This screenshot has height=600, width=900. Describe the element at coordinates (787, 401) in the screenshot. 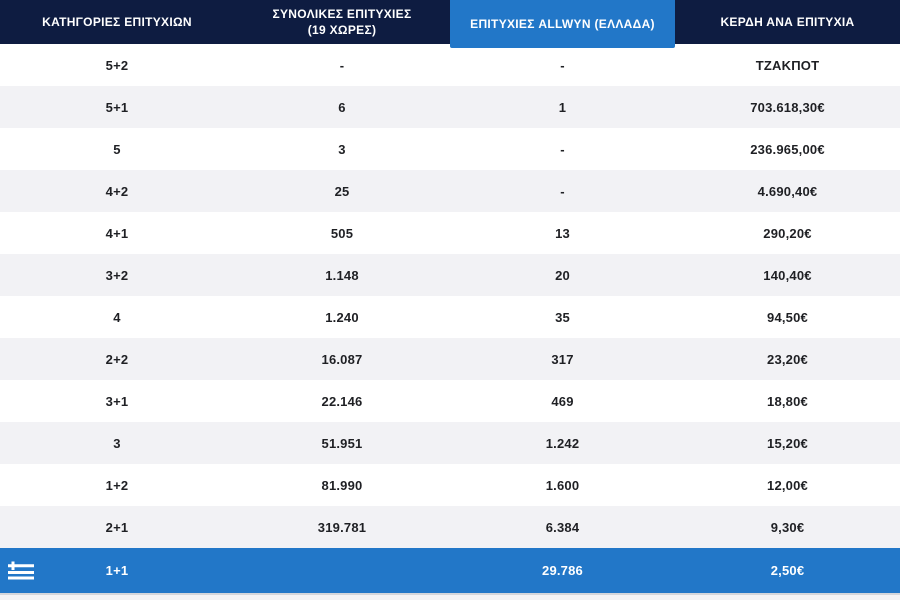

I see `cell-prize: 18,80€` at that location.